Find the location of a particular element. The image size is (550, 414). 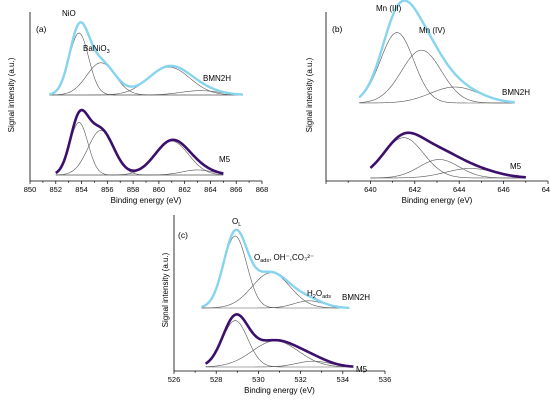

x-tick-label: 858 is located at coordinates (133, 189).